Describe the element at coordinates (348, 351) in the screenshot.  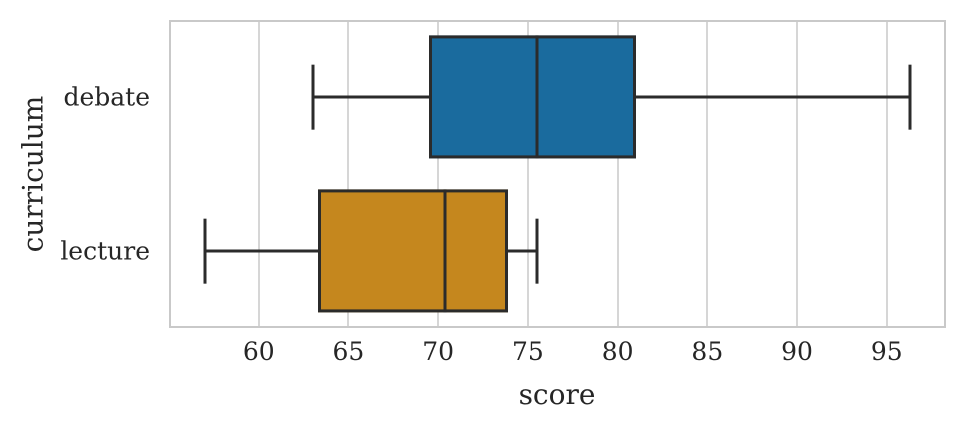
I see `x-tick-label-65: 65` at that location.